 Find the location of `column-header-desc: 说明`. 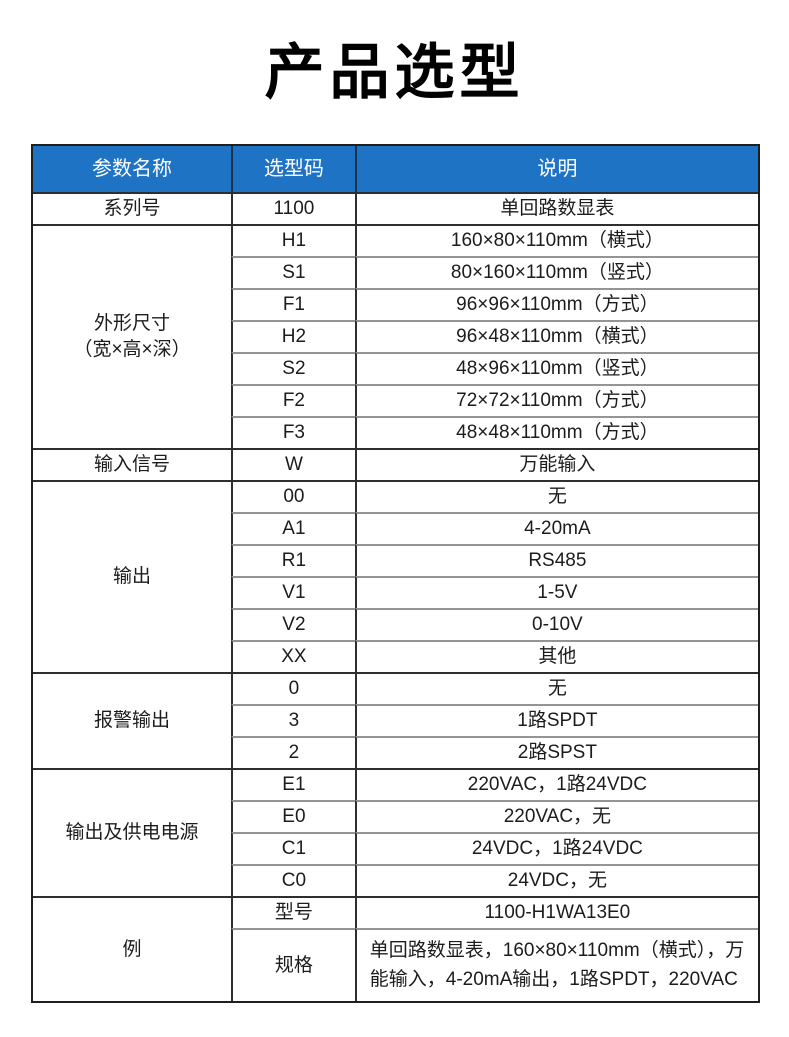

column-header-desc: 说明 is located at coordinates (556, 169).